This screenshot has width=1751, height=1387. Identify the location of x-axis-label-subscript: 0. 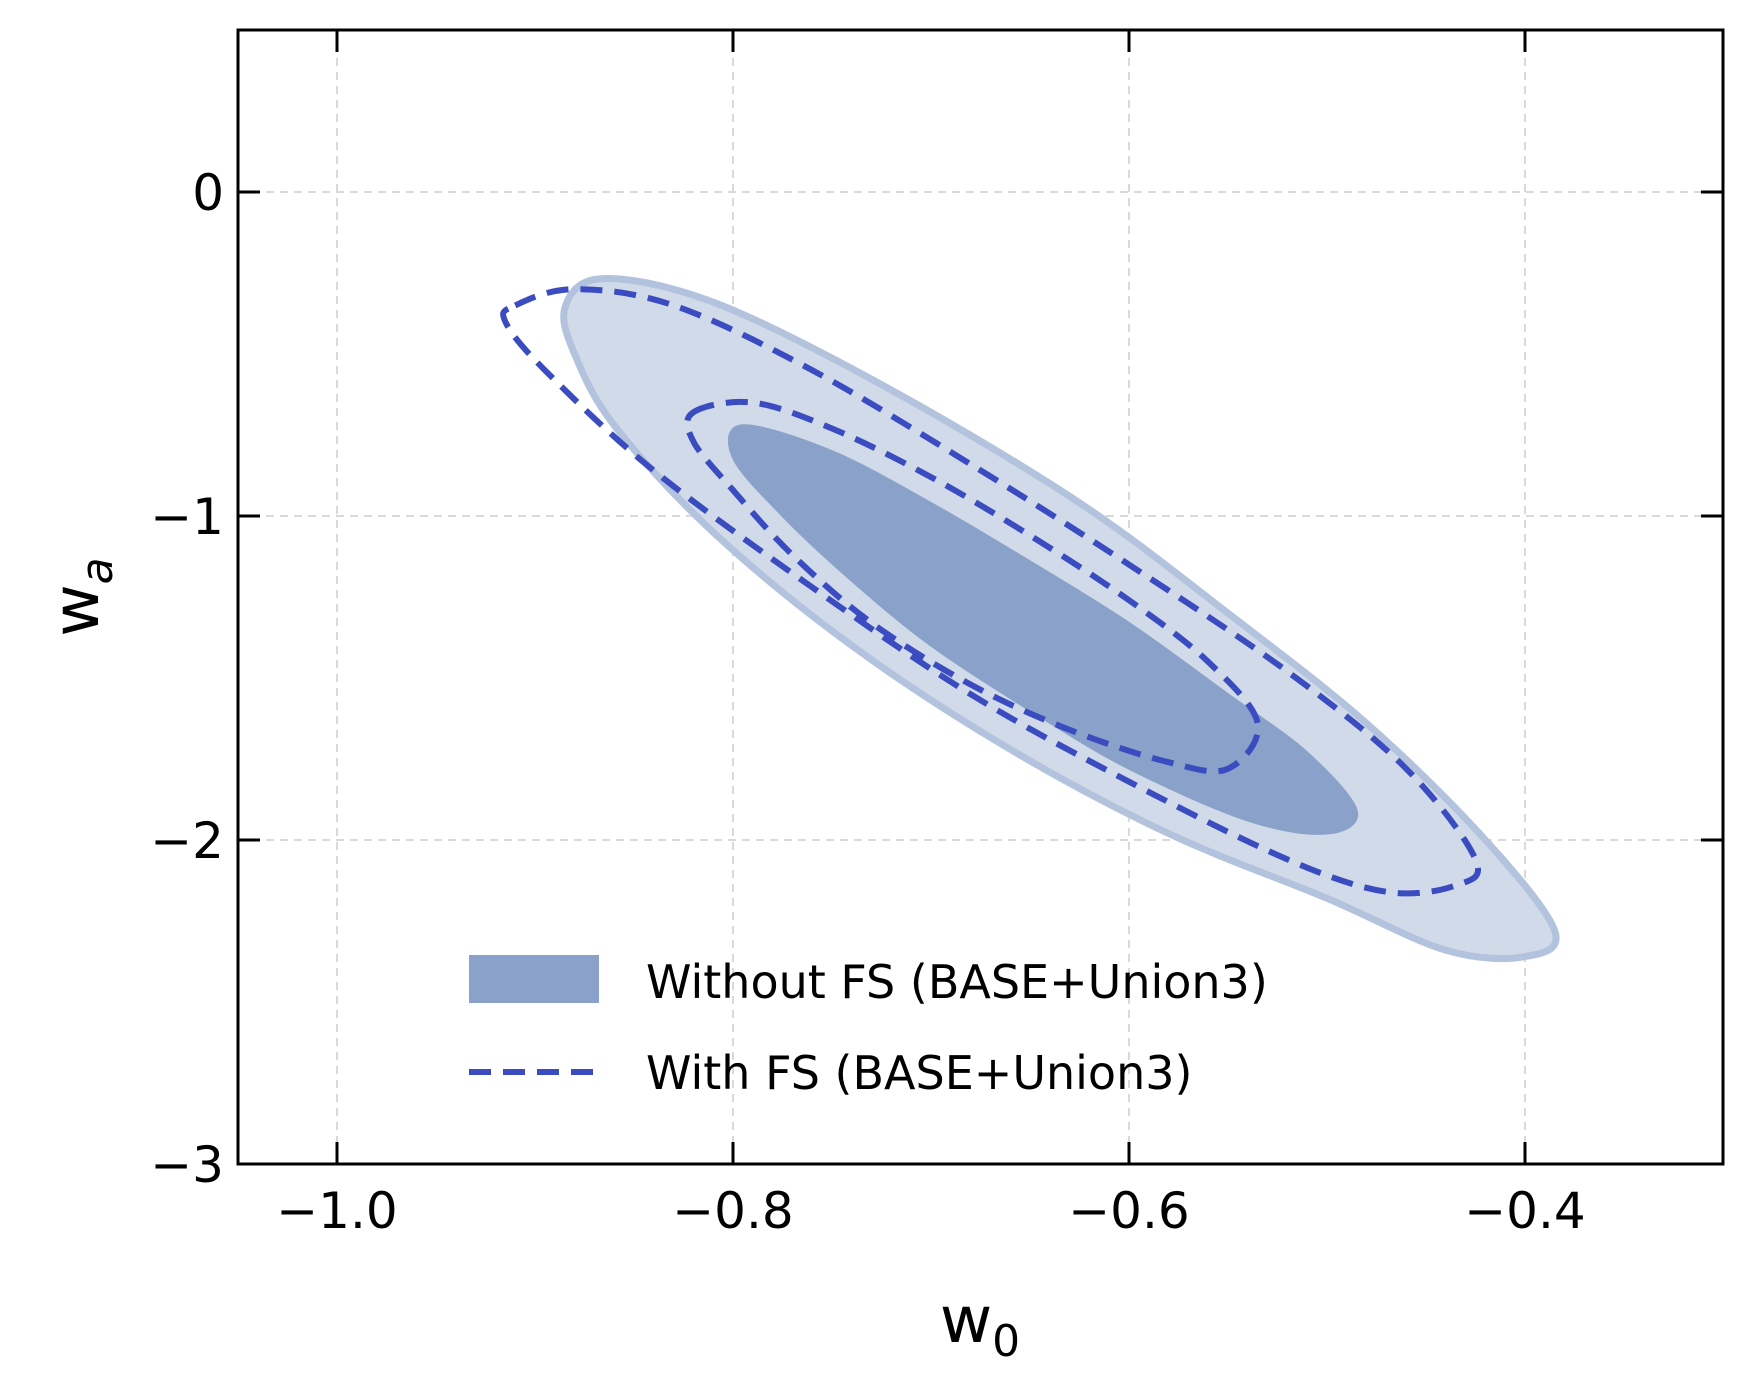
(1006, 1341).